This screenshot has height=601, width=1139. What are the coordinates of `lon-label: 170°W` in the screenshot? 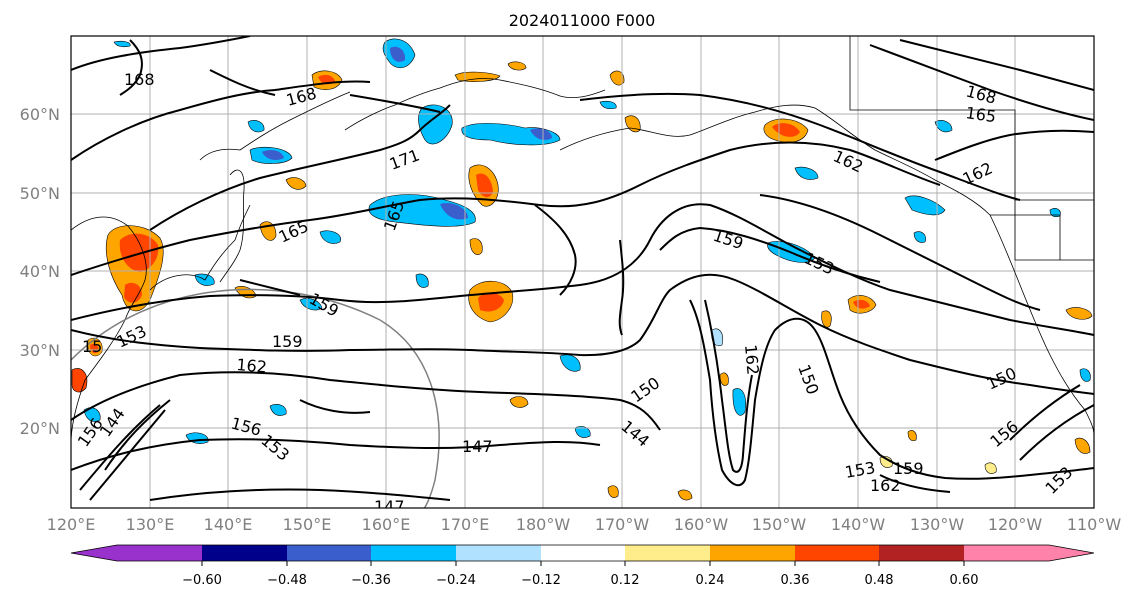 It's located at (622, 524).